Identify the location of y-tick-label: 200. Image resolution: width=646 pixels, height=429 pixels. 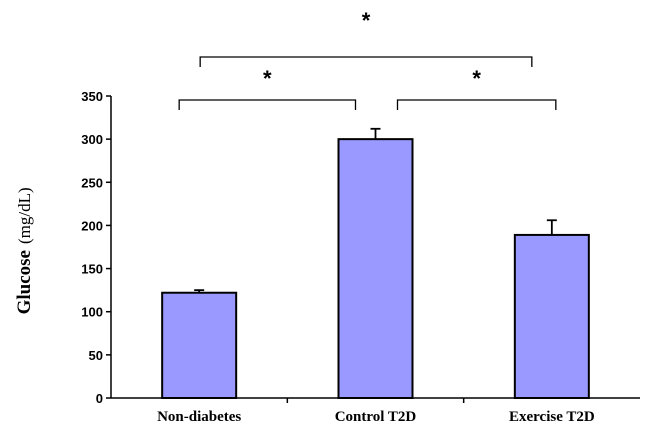
(92, 225).